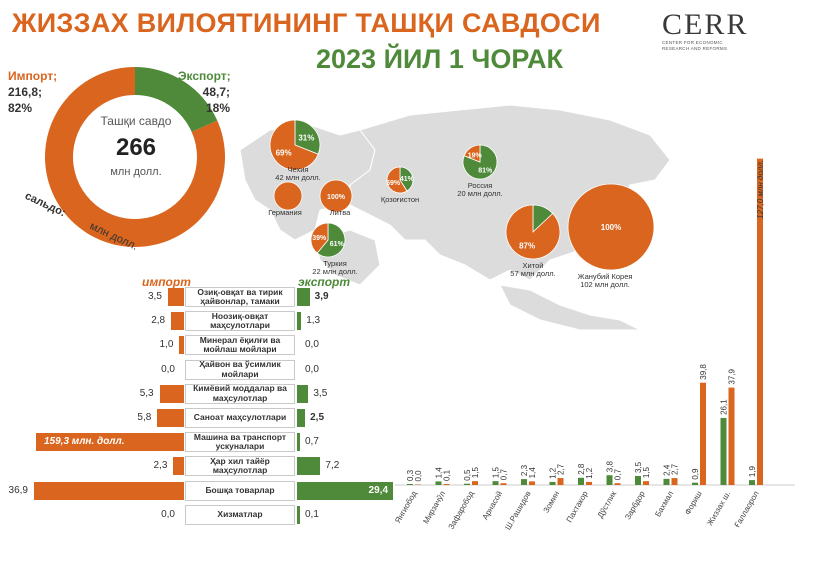 The width and height of the screenshot is (825, 584). What do you see at coordinates (166, 345) in the screenshot?
I see `commodity-import-value: 1,0` at bounding box center [166, 345].